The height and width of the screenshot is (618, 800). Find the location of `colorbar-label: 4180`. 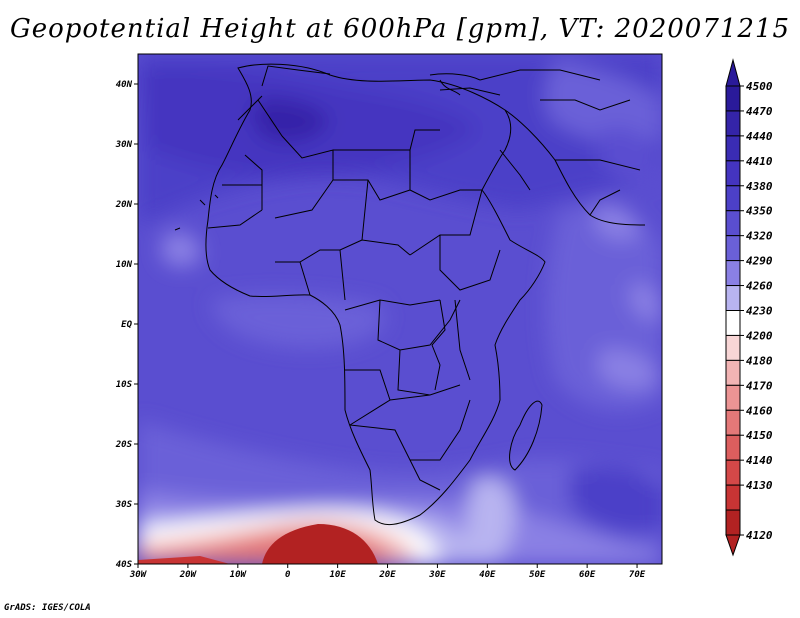

colorbar-label: 4180 is located at coordinates (759, 360).